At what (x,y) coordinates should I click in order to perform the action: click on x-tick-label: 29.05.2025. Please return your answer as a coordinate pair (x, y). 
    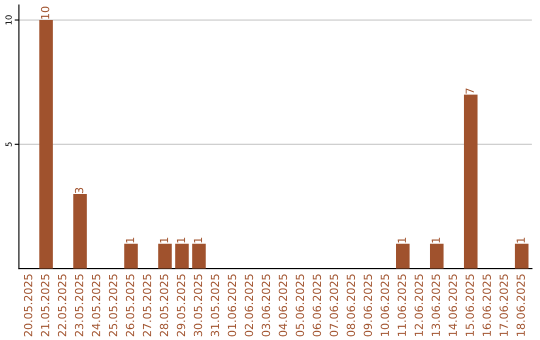
    Looking at the image, I should click on (181, 305).